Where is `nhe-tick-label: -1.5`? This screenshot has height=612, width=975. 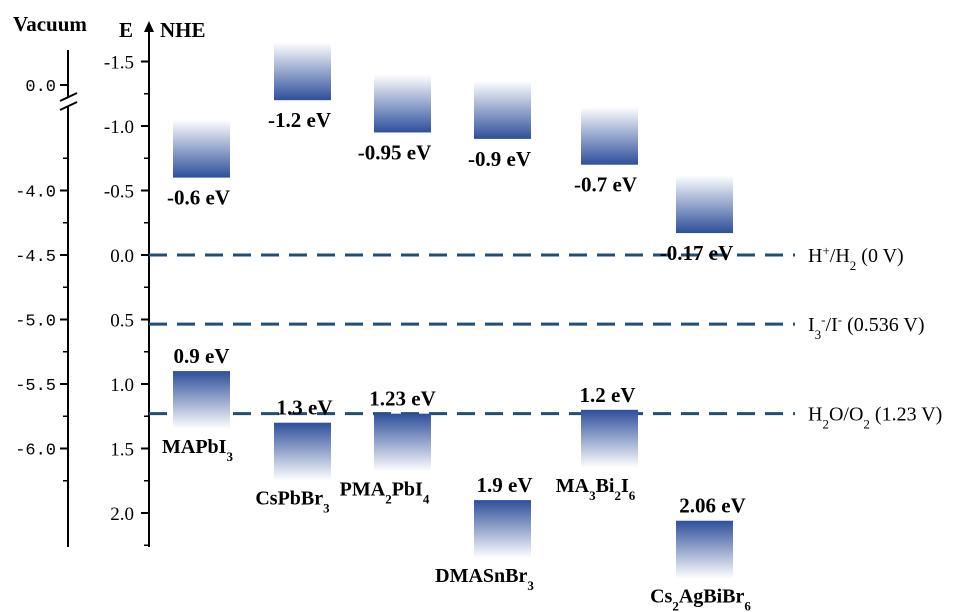
nhe-tick-label: -1.5 is located at coordinates (119, 63).